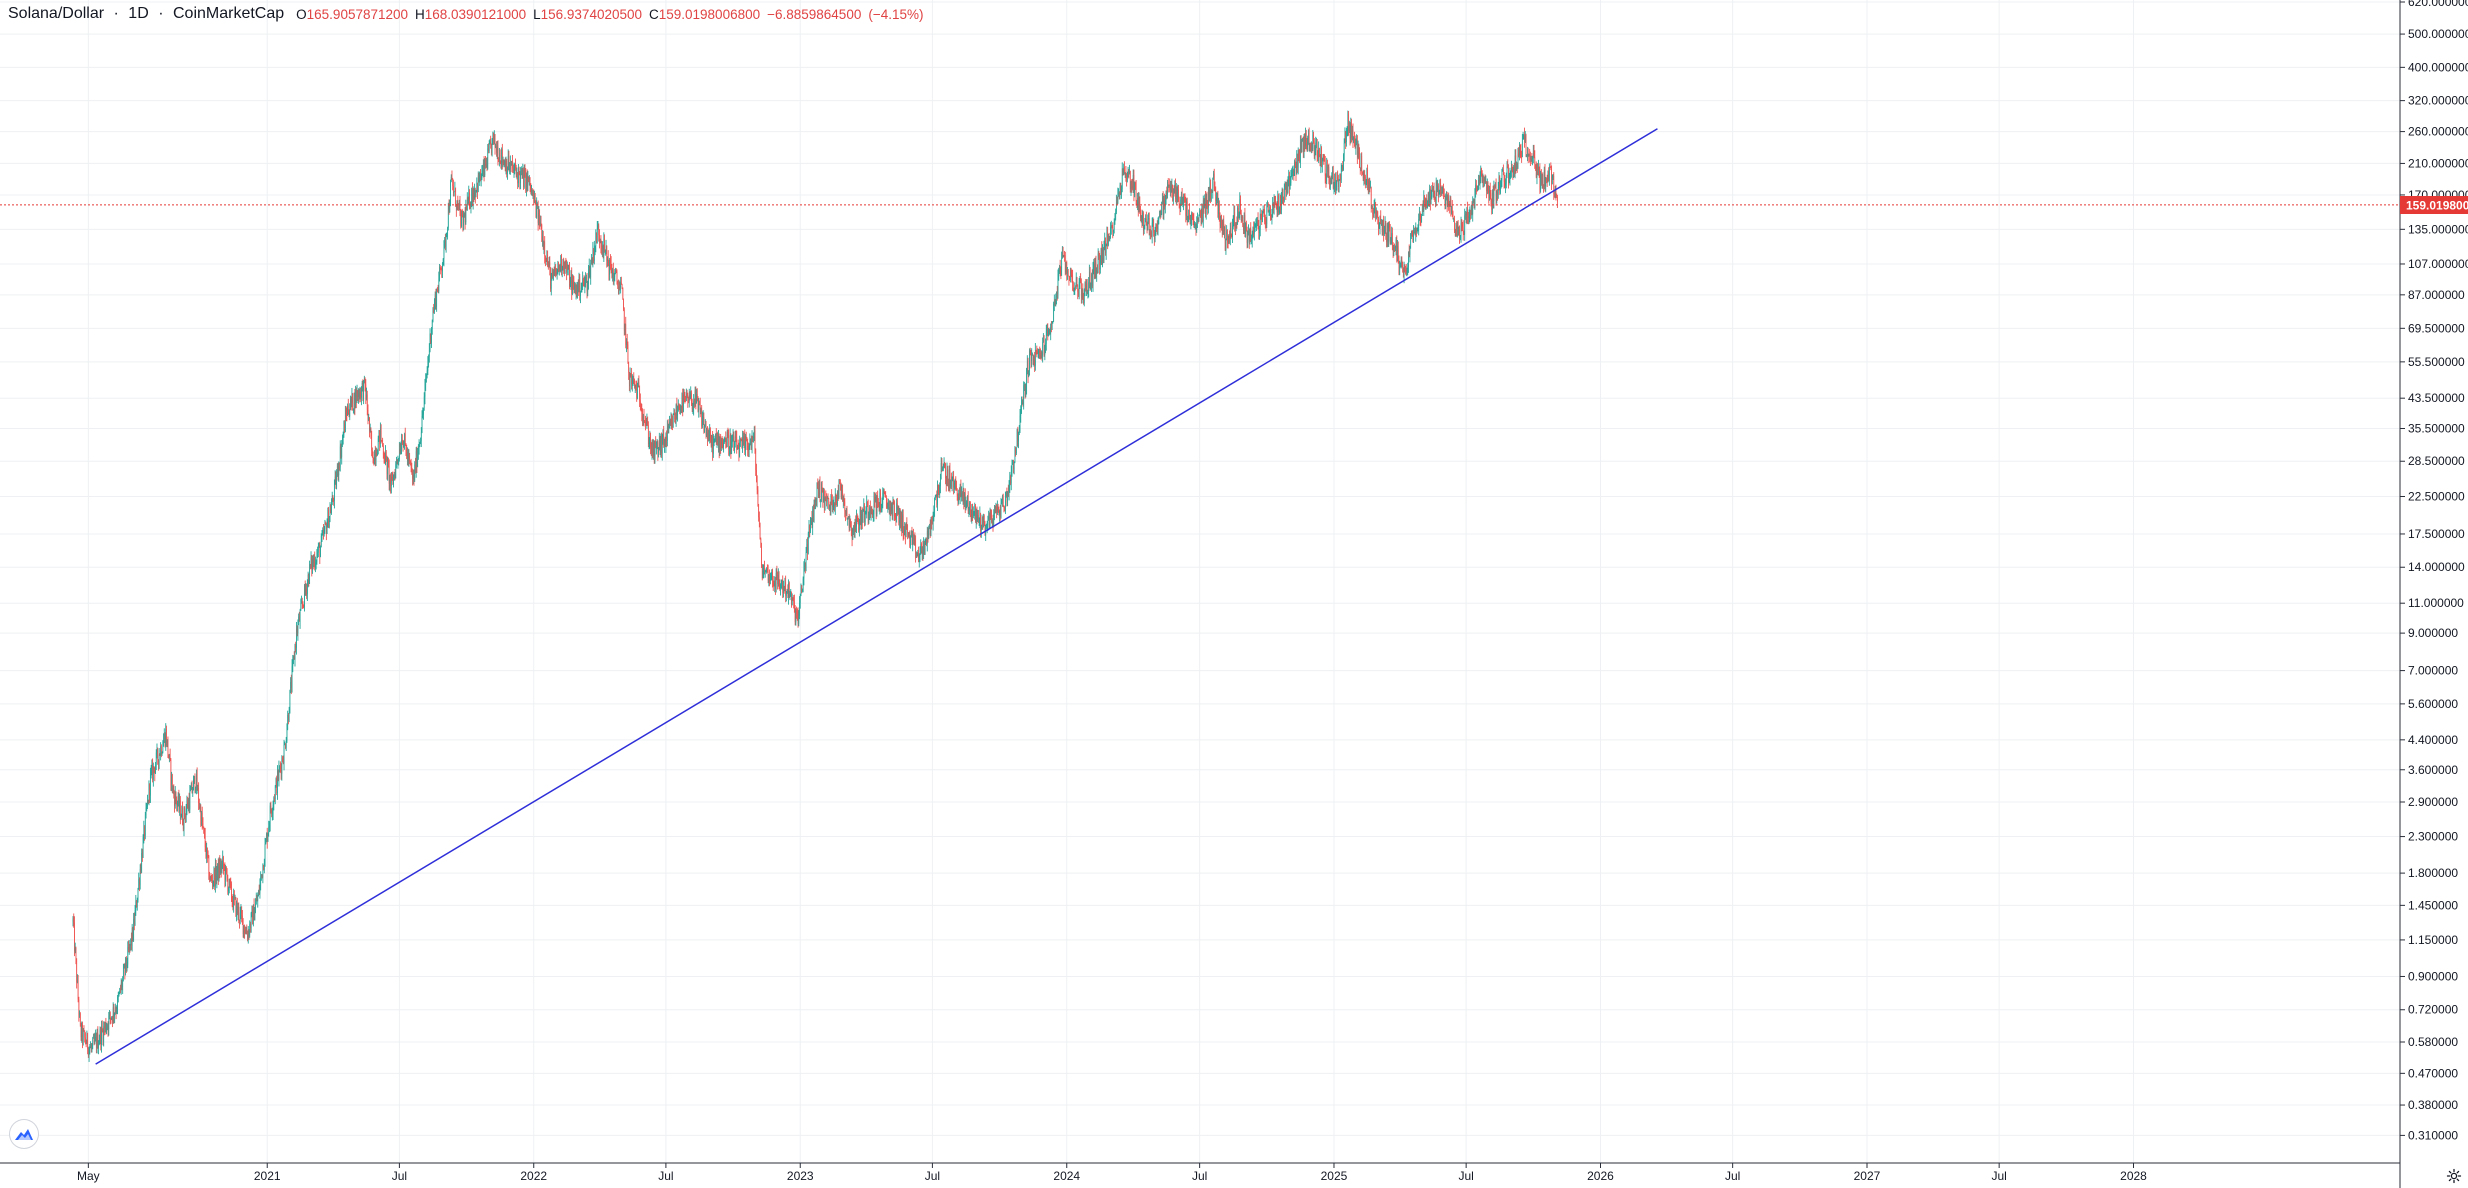 This screenshot has height=1188, width=2468. I want to click on symbol-title: Solana/Dollar · 1D · CoinMarketCap, so click(146, 14).